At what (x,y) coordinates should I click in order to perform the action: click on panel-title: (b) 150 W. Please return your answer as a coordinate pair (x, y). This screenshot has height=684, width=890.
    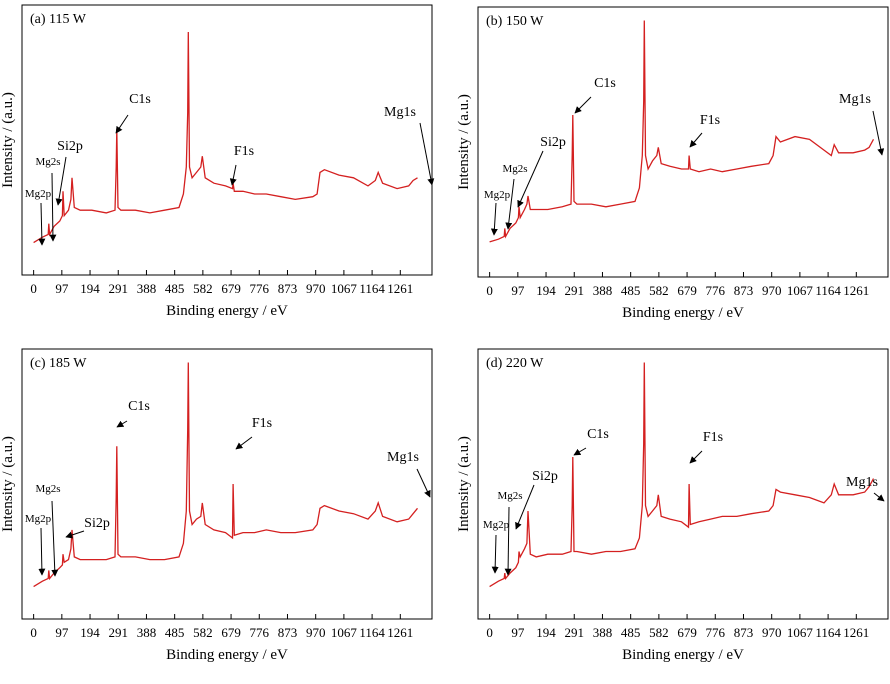
    Looking at the image, I should click on (515, 21).